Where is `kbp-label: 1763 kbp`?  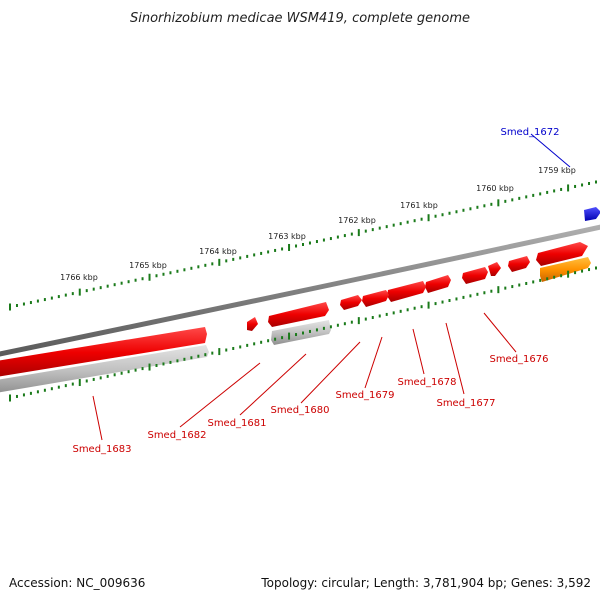 kbp-label: 1763 kbp is located at coordinates (287, 236).